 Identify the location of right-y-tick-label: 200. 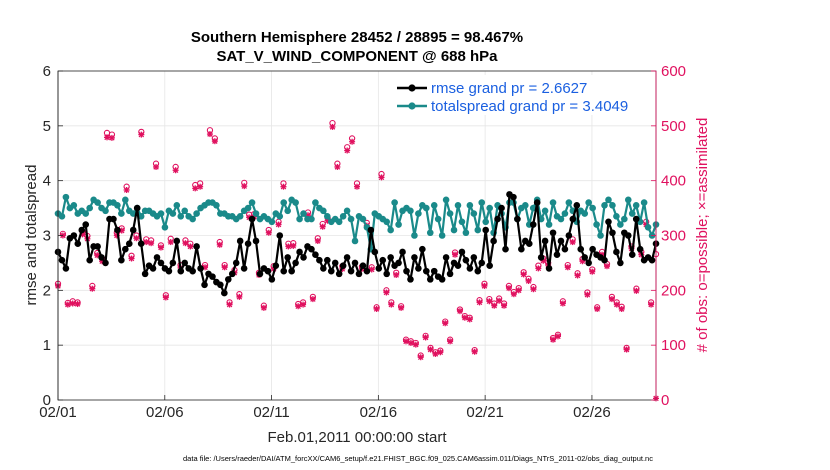
(673, 290).